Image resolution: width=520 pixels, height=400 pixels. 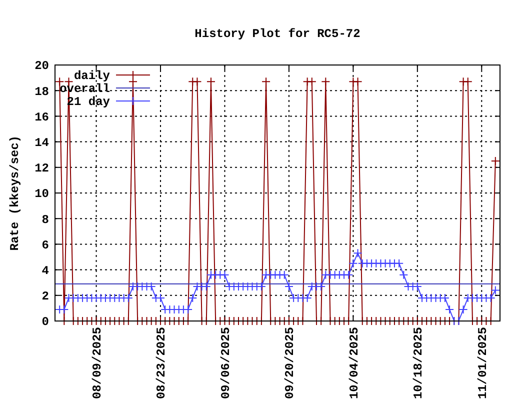 I want to click on y-tick-label: 6, so click(x=45, y=245).